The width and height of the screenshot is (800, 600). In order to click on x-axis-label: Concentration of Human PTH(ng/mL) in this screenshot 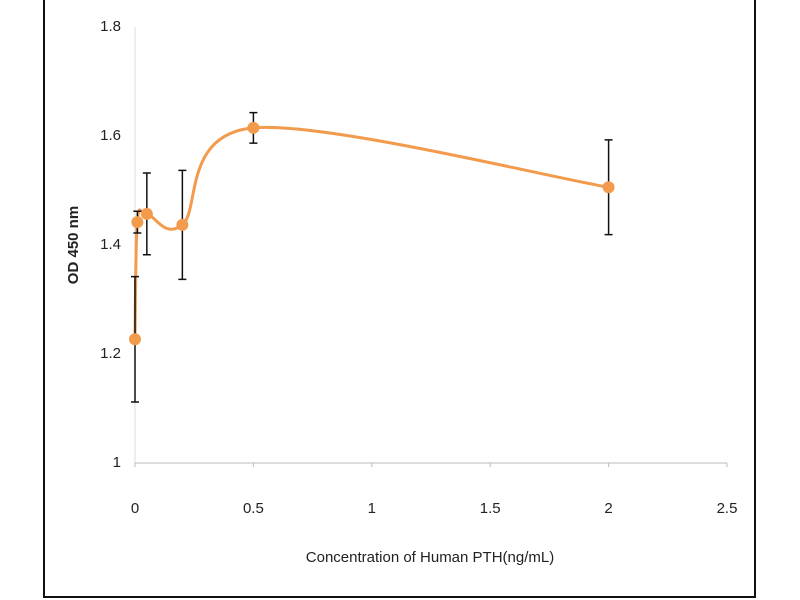, I will do `click(430, 557)`.